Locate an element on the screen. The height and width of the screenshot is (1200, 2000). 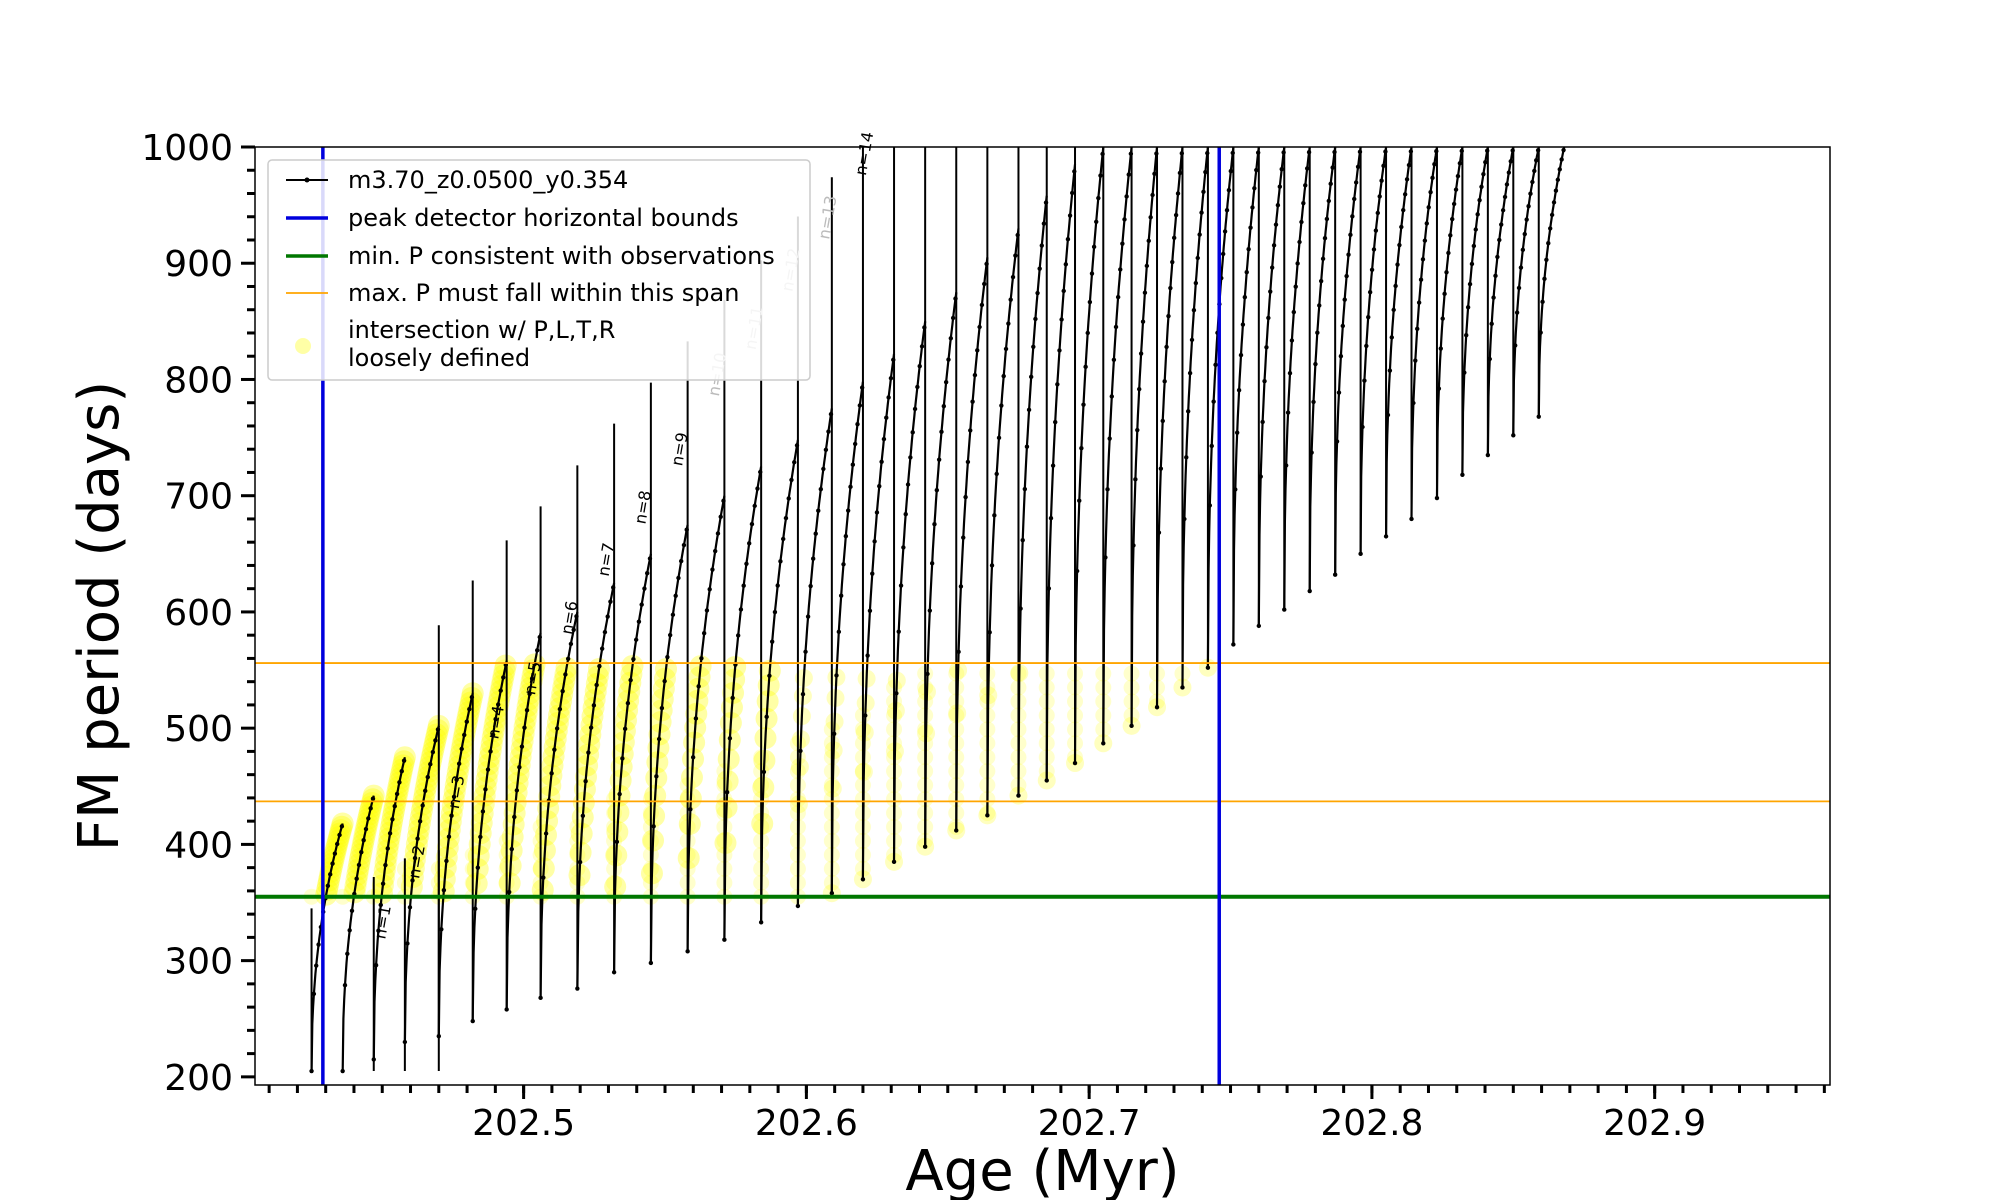
legend-label-min-period: min. P consistent with observations is located at coordinates (561, 256).